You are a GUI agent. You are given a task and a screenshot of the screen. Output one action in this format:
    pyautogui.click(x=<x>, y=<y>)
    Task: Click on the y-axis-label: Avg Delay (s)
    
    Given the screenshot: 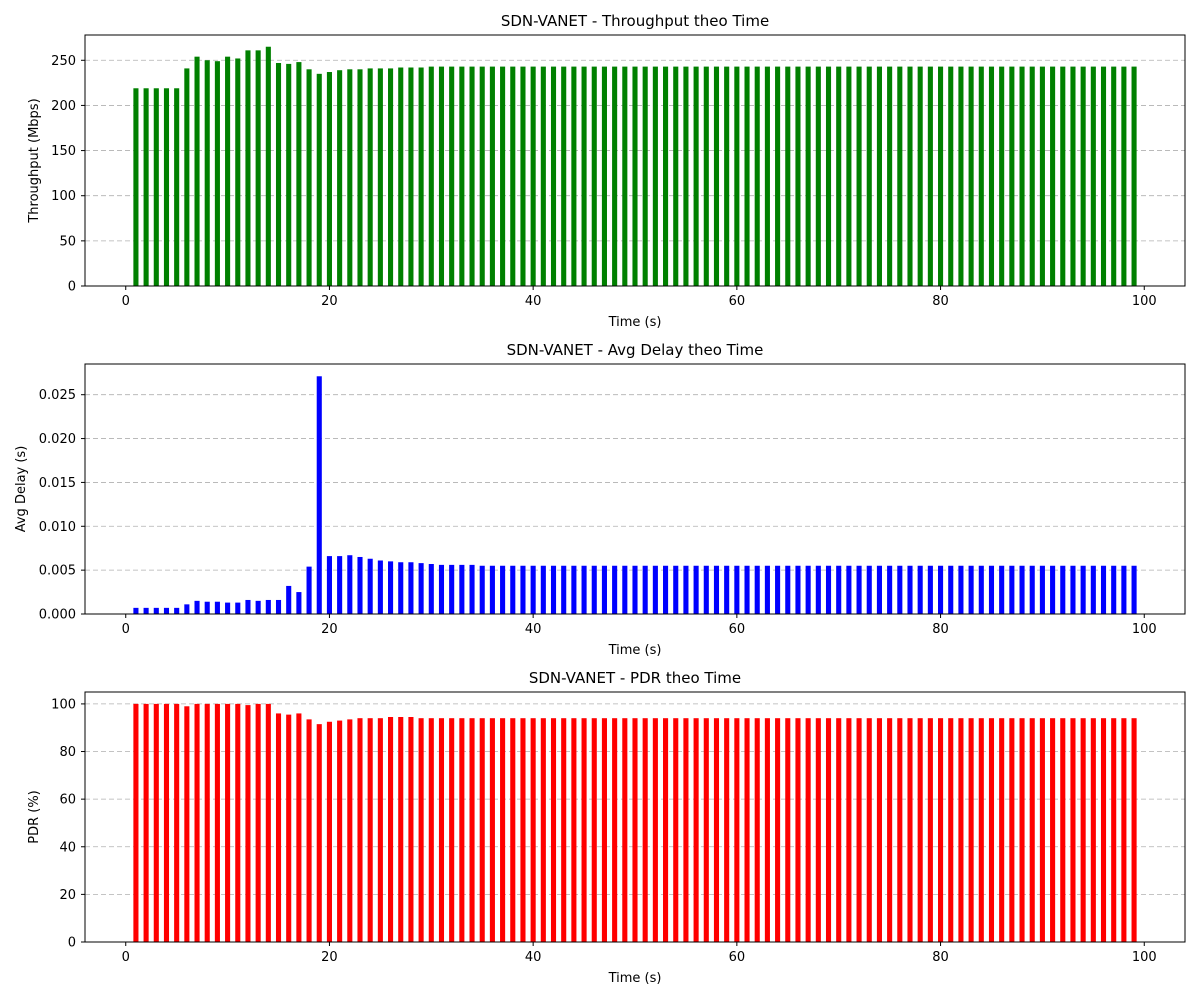 What is the action you would take?
    pyautogui.click(x=21, y=489)
    